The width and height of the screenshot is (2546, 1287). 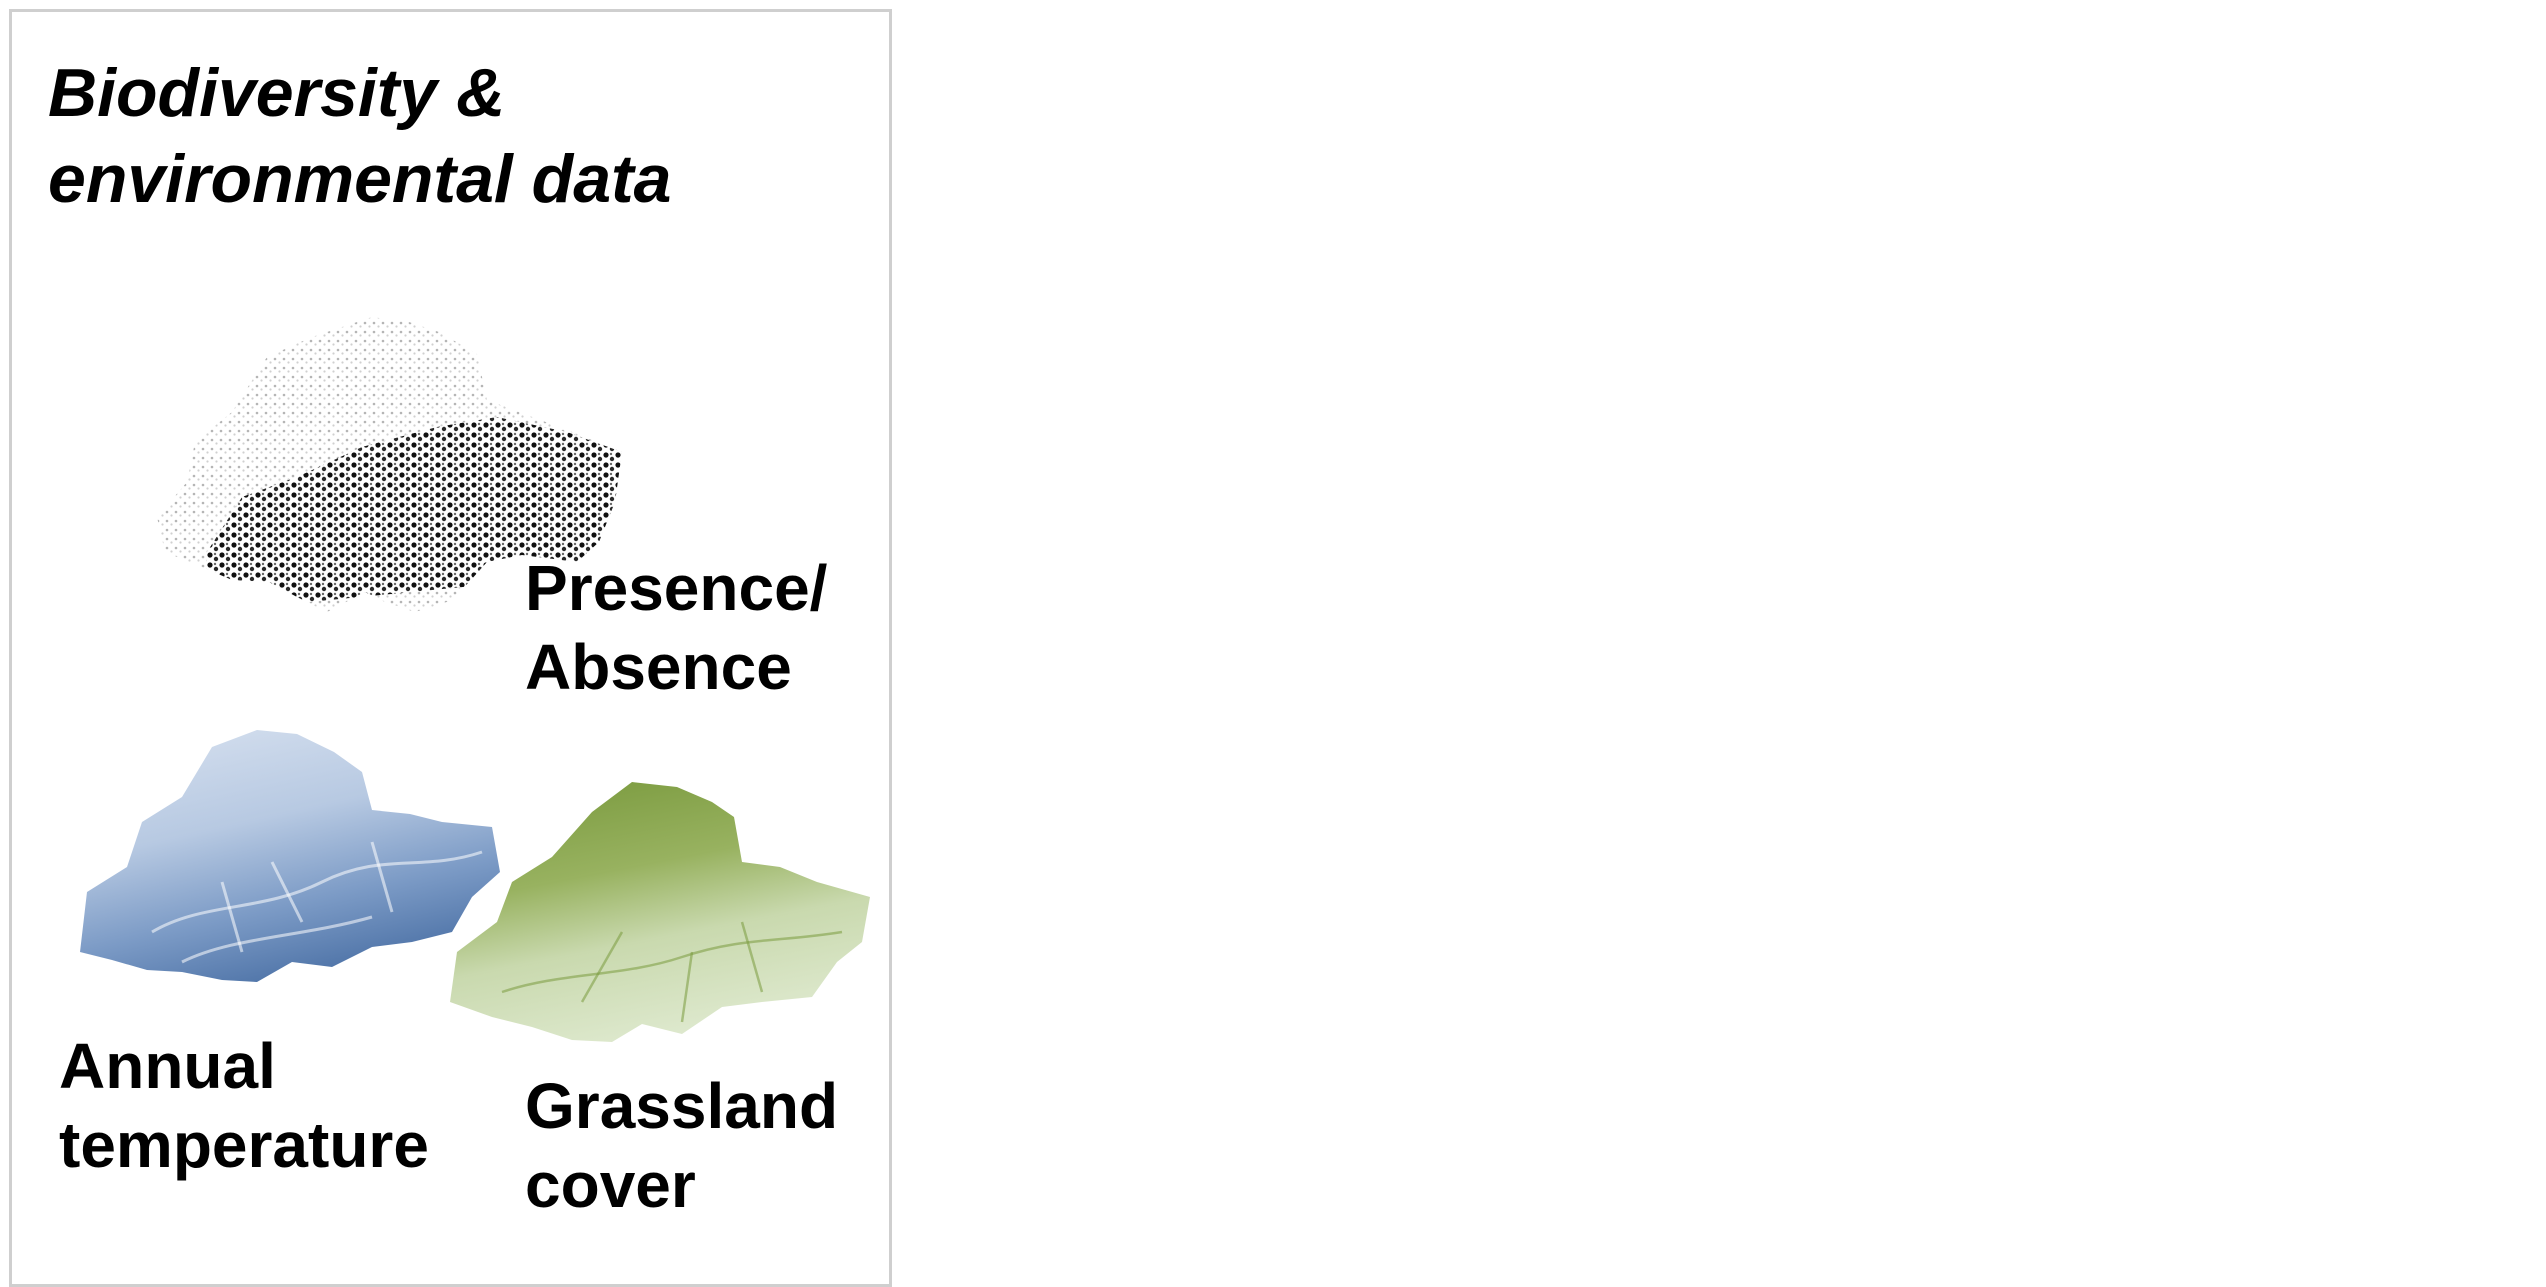 What do you see at coordinates (676, 588) in the screenshot?
I see `presence-label-line-1: Presence/` at bounding box center [676, 588].